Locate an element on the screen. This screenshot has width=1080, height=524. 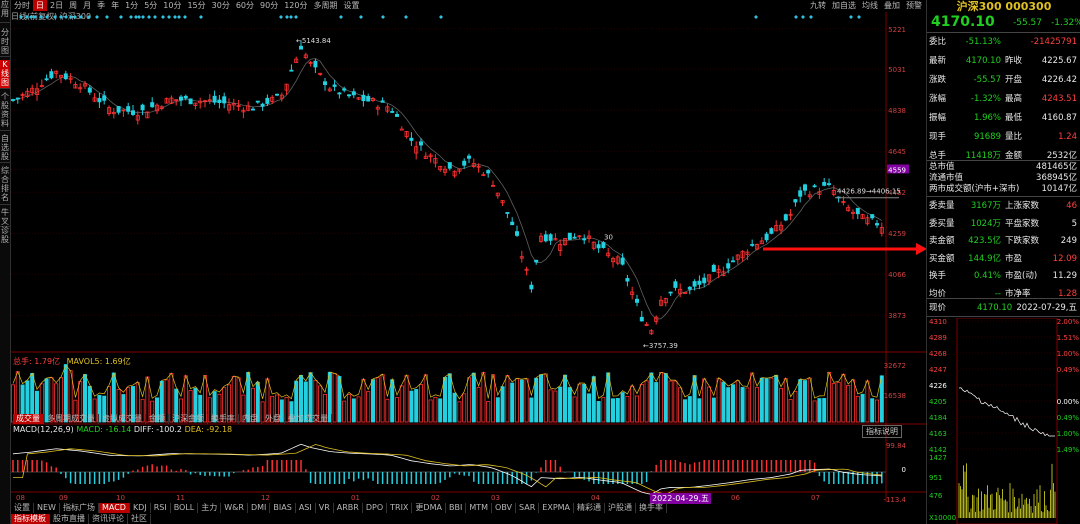
indicator-tab: BOLL is located at coordinates (185, 508).